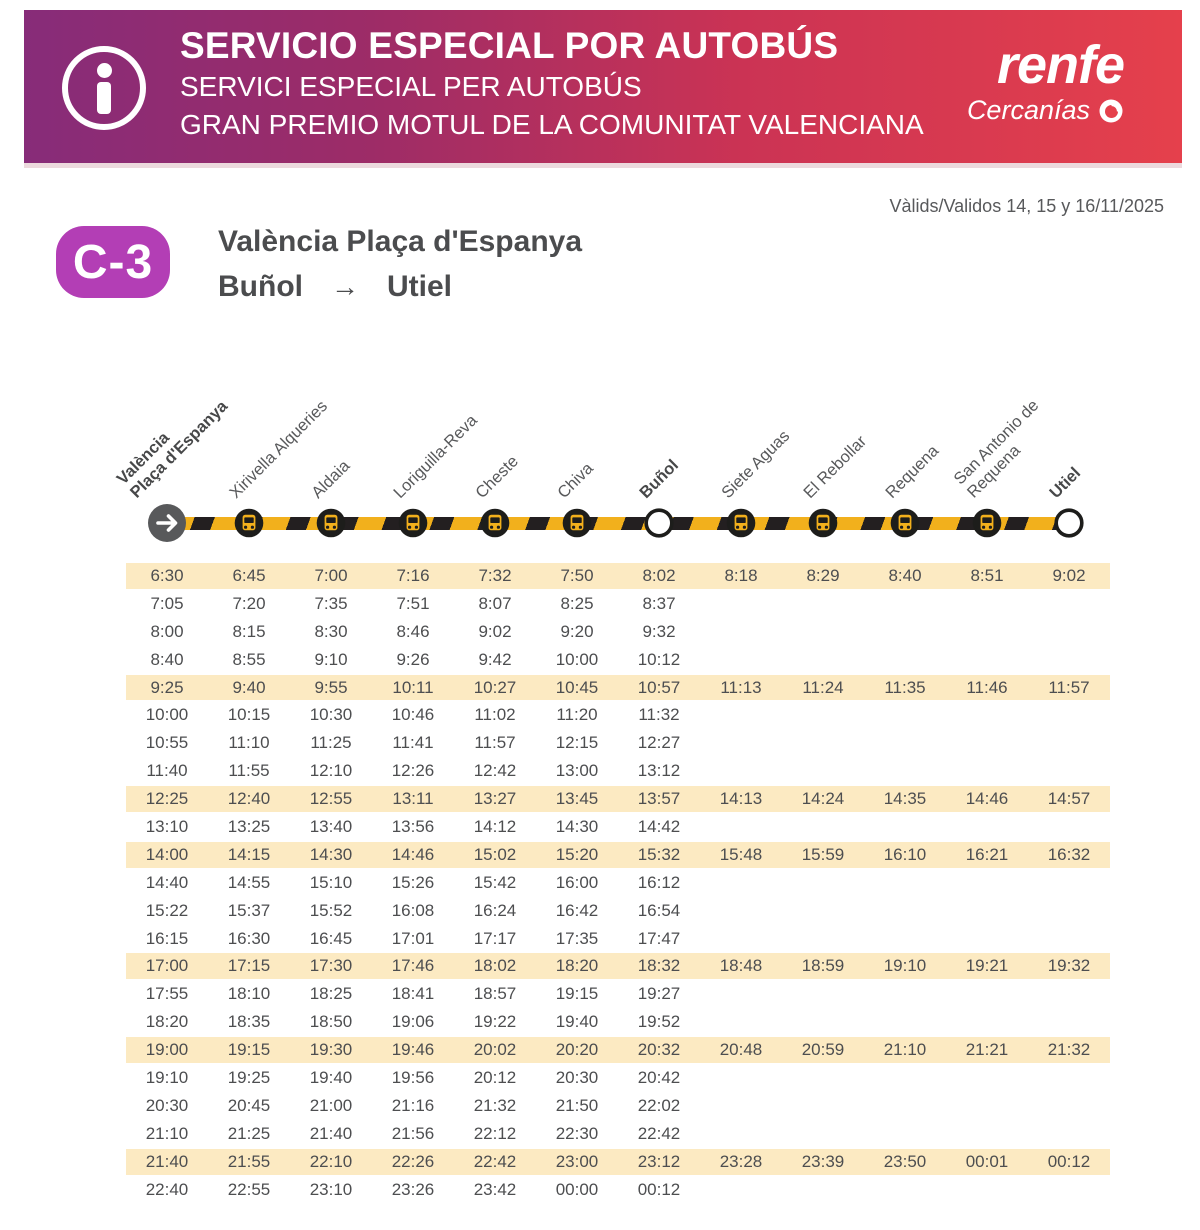 The image size is (1200, 1230). What do you see at coordinates (495, 910) in the screenshot?
I see `time-cell: 16:24` at bounding box center [495, 910].